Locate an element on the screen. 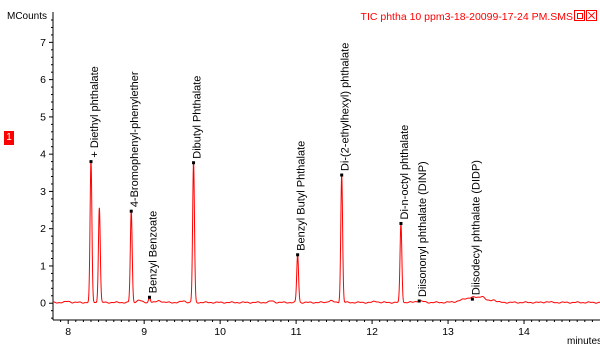 The image size is (600, 356). y-tick-label: 4 is located at coordinates (43, 155).